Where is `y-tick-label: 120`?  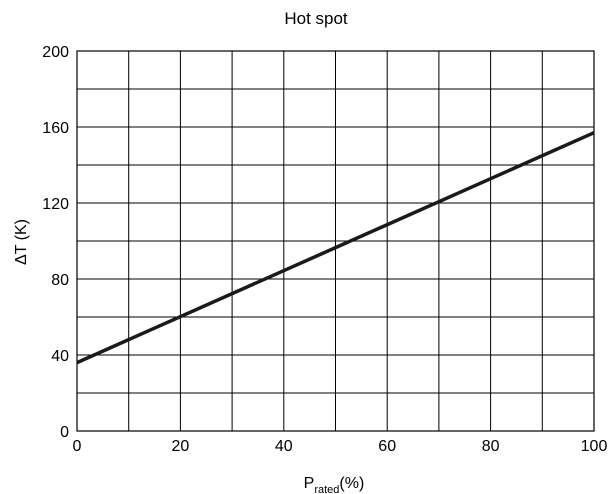 y-tick-label: 120 is located at coordinates (55, 204).